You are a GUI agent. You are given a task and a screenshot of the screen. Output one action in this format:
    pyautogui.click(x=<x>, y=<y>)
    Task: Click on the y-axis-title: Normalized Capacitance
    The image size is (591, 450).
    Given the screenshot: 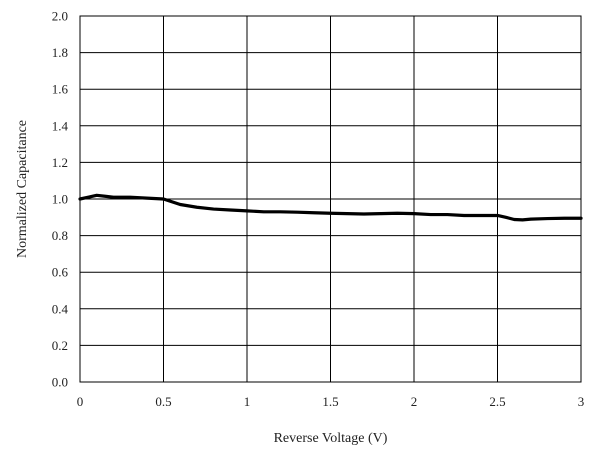 What is the action you would take?
    pyautogui.click(x=22, y=189)
    